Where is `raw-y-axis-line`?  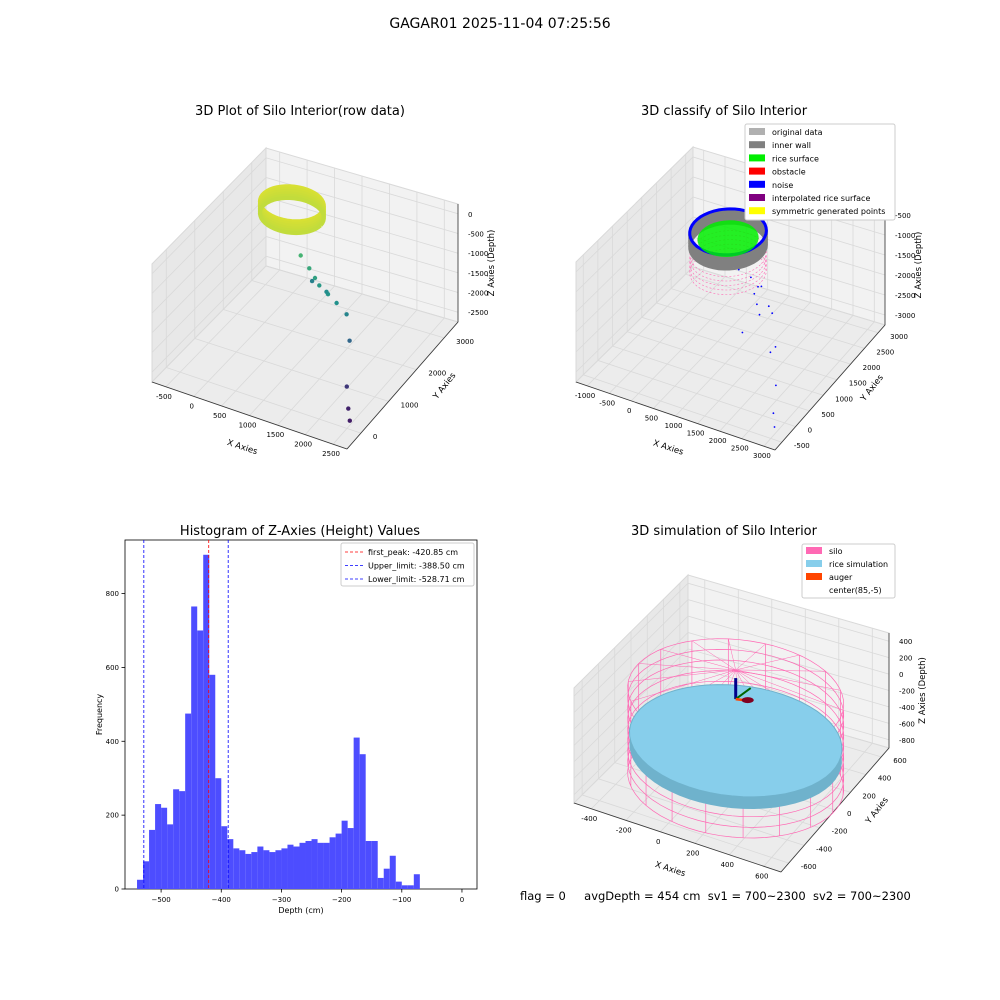
raw-y-axis-line is located at coordinates (402, 385).